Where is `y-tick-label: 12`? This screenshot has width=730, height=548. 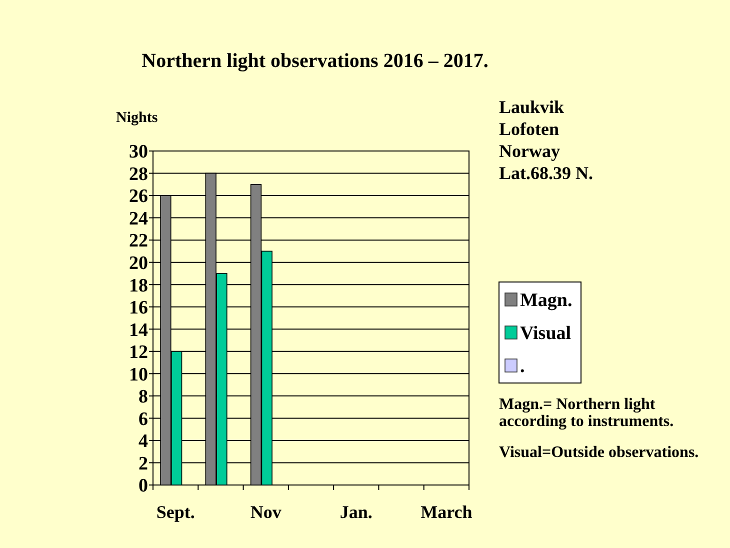 y-tick-label: 12 is located at coordinates (138, 353).